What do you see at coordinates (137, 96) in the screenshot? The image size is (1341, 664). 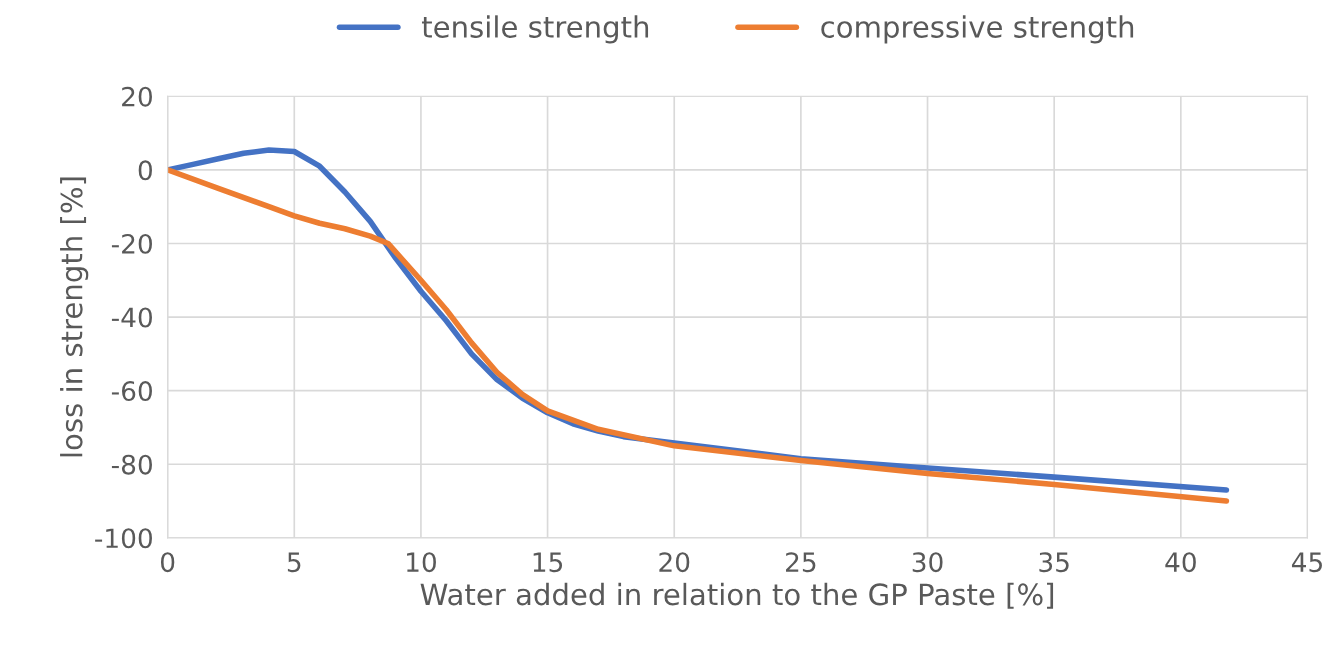 I see `y-tick-label: 20` at bounding box center [137, 96].